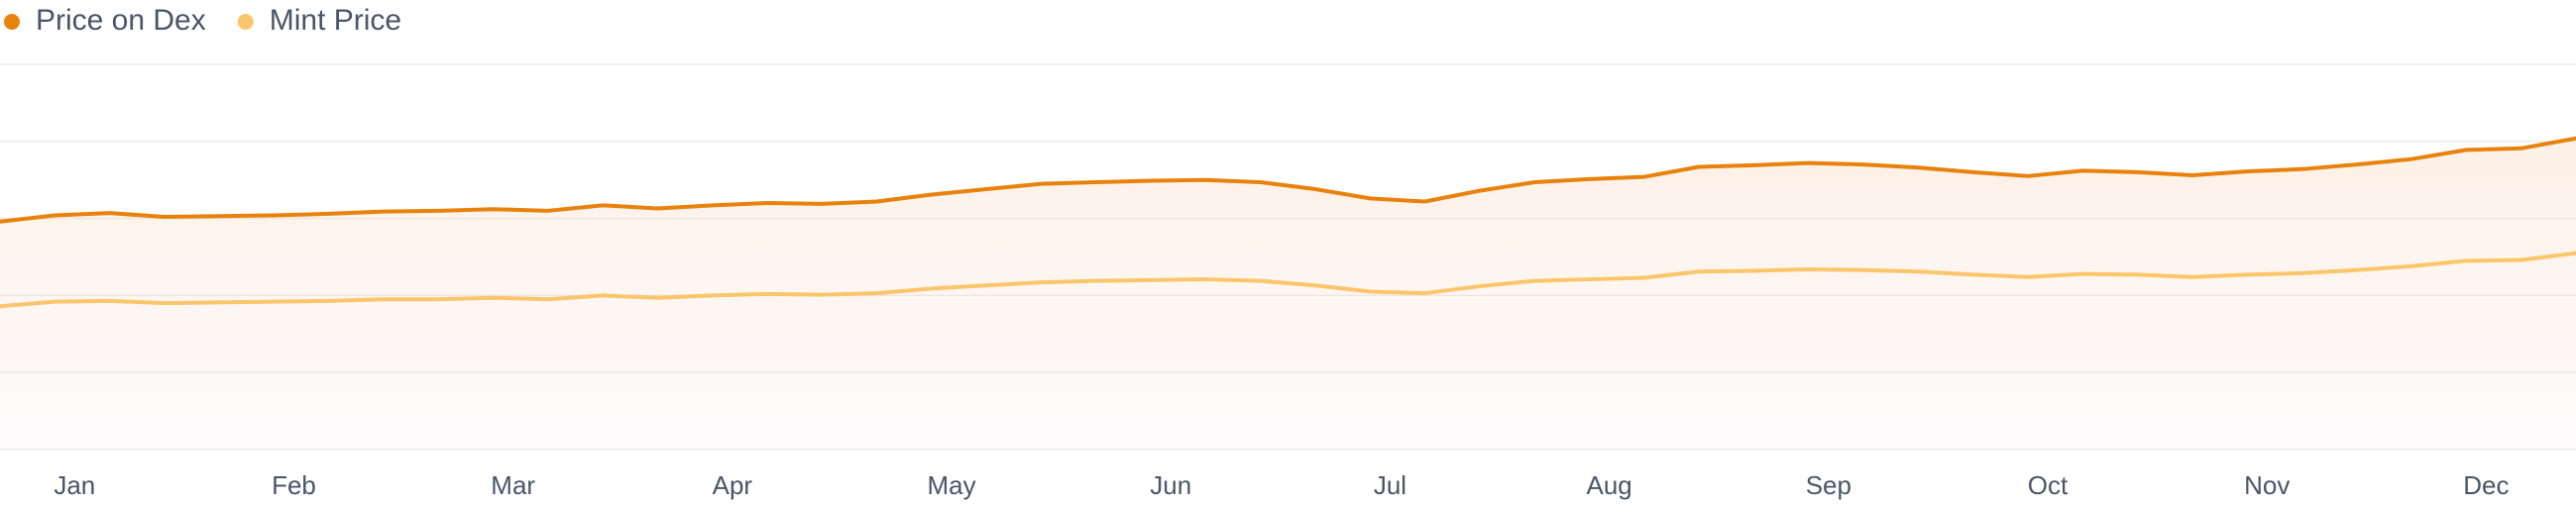 The image size is (2576, 507). Describe the element at coordinates (2267, 485) in the screenshot. I see `x-tick-label: Nov` at that location.